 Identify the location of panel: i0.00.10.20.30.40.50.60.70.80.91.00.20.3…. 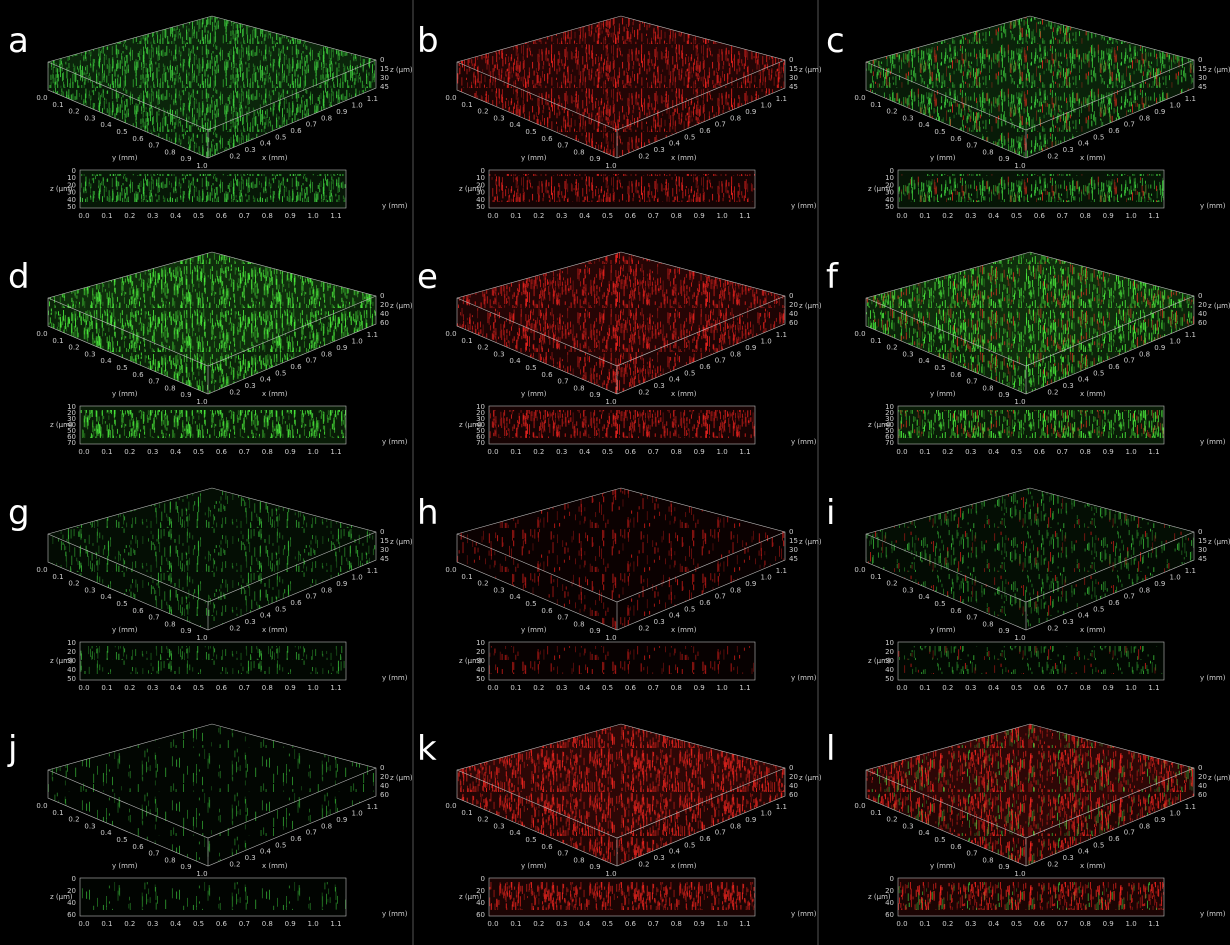
(1028, 589).